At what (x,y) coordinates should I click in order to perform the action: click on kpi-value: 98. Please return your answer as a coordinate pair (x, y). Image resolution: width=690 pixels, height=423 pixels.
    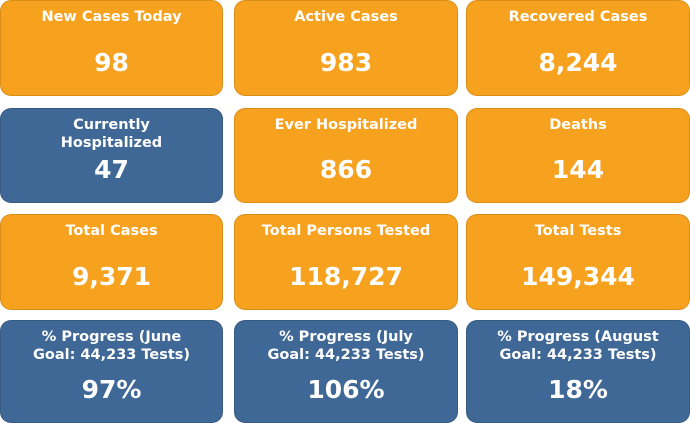
    Looking at the image, I should click on (111, 62).